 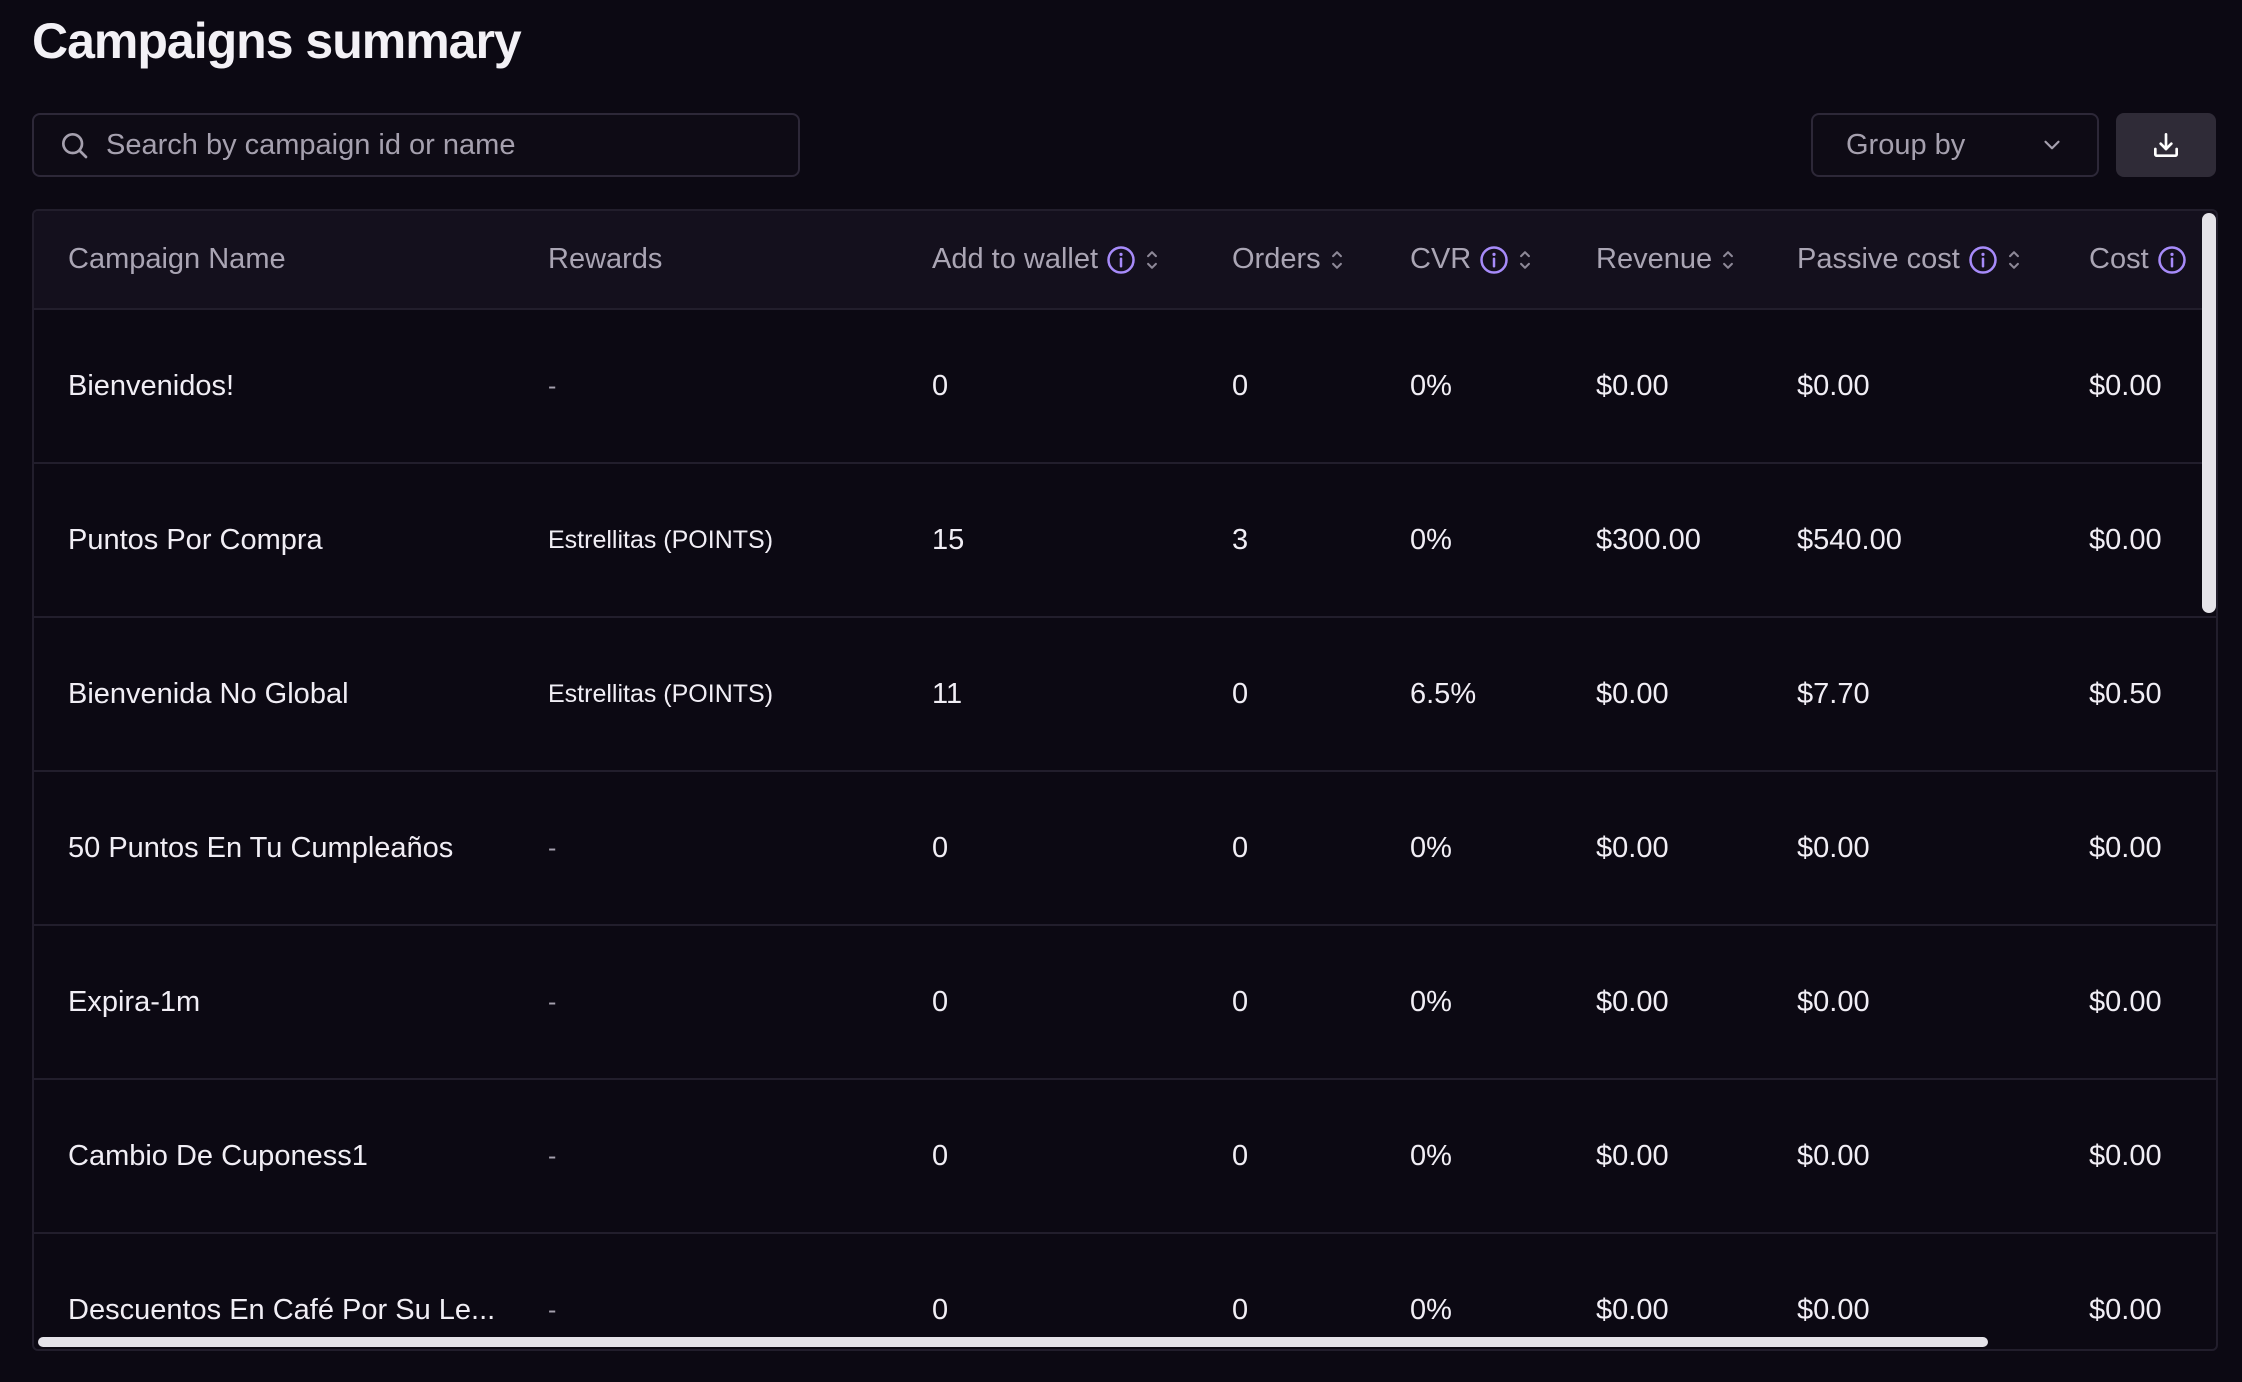 I want to click on cell-name: Bienvenidos!, so click(x=151, y=385).